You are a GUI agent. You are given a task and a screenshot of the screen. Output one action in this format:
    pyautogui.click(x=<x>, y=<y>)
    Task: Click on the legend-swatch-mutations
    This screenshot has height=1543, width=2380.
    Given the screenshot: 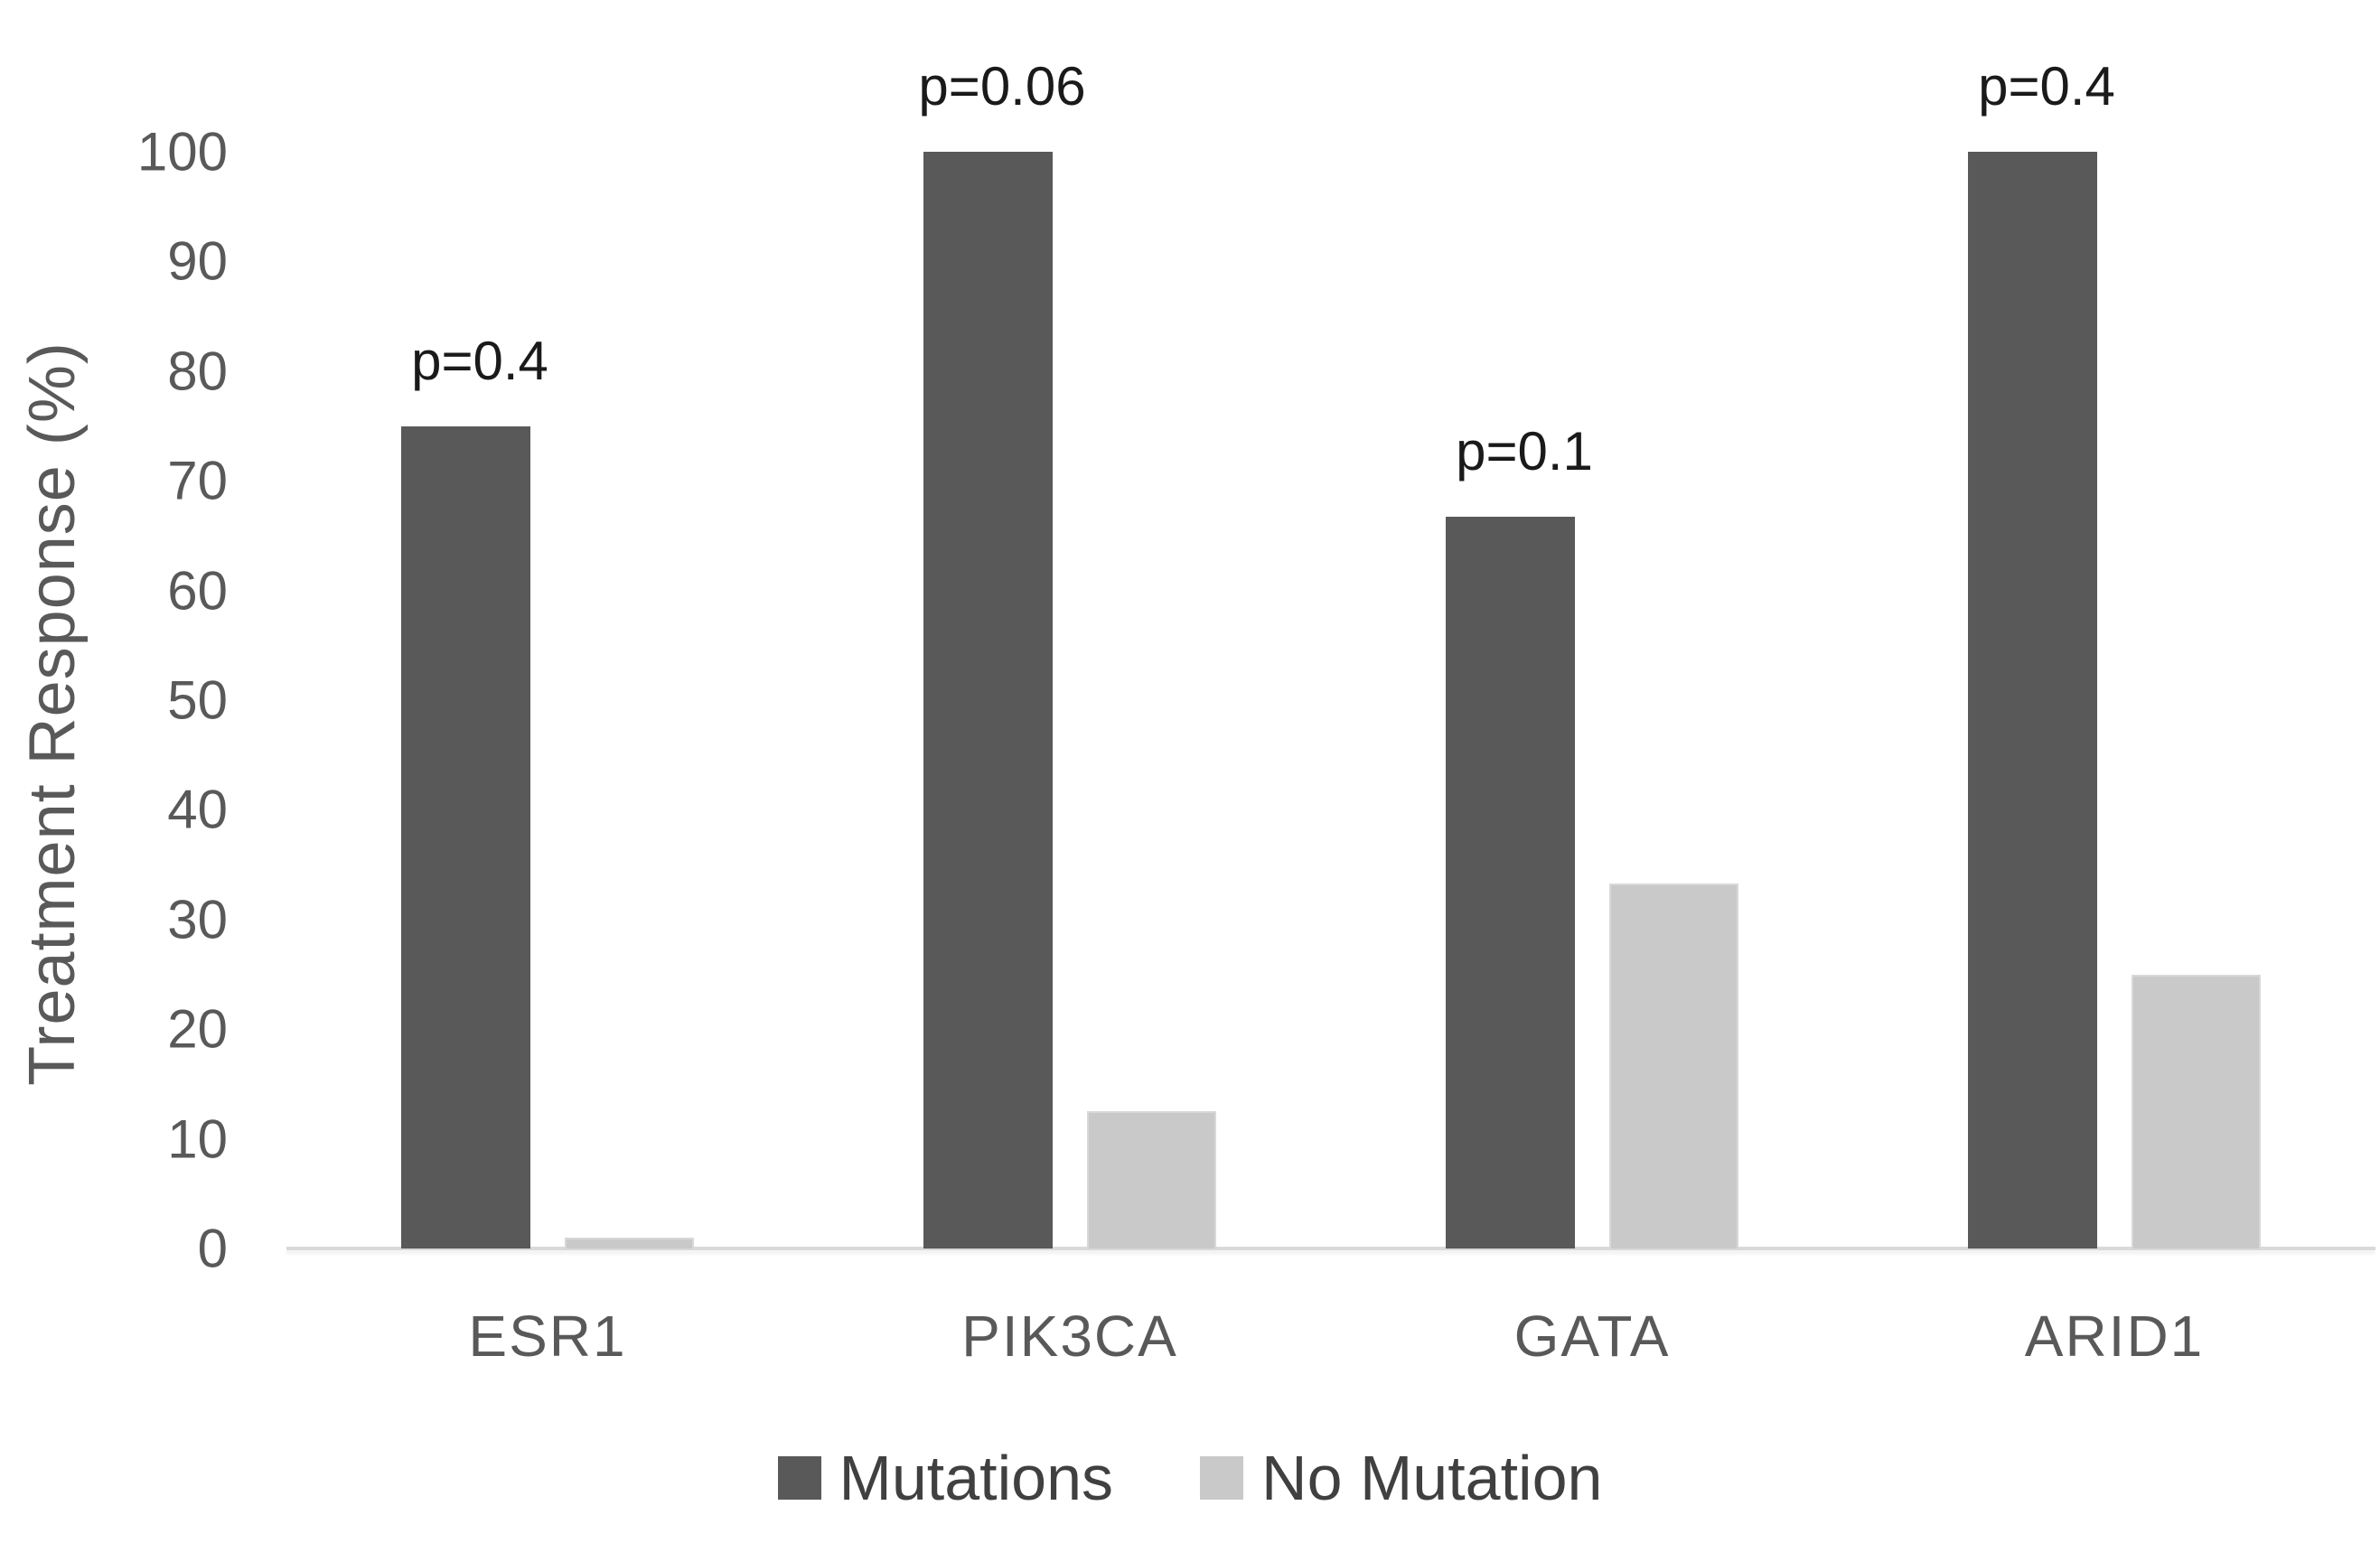 What is the action you would take?
    pyautogui.click(x=799, y=1478)
    